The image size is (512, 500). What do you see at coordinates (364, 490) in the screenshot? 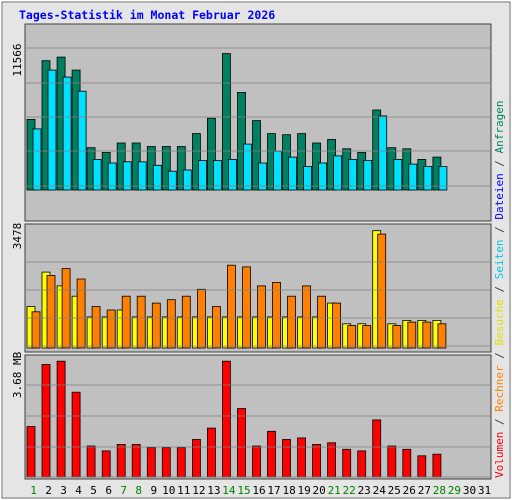
I see `x-label-day-23: 23` at bounding box center [364, 490].